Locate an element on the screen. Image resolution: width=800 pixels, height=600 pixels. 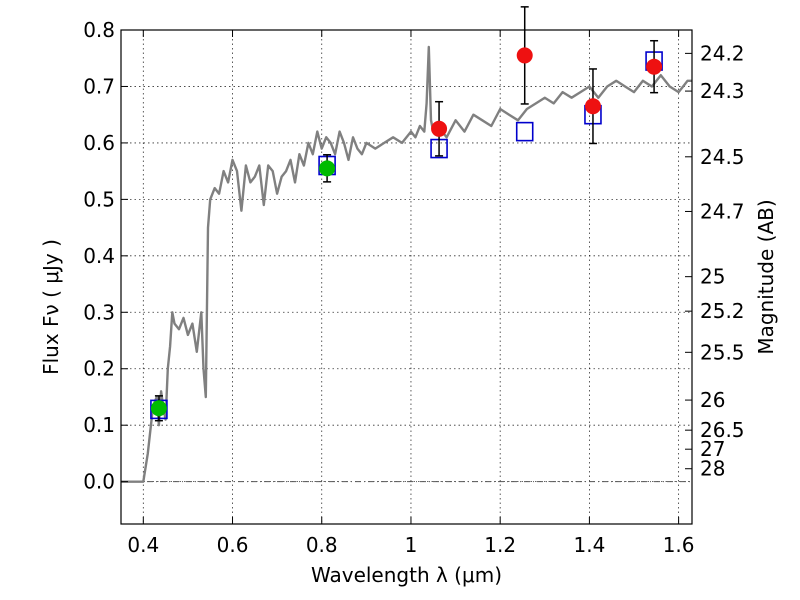
x-tick-label: 1.4 is located at coordinates (589, 545).